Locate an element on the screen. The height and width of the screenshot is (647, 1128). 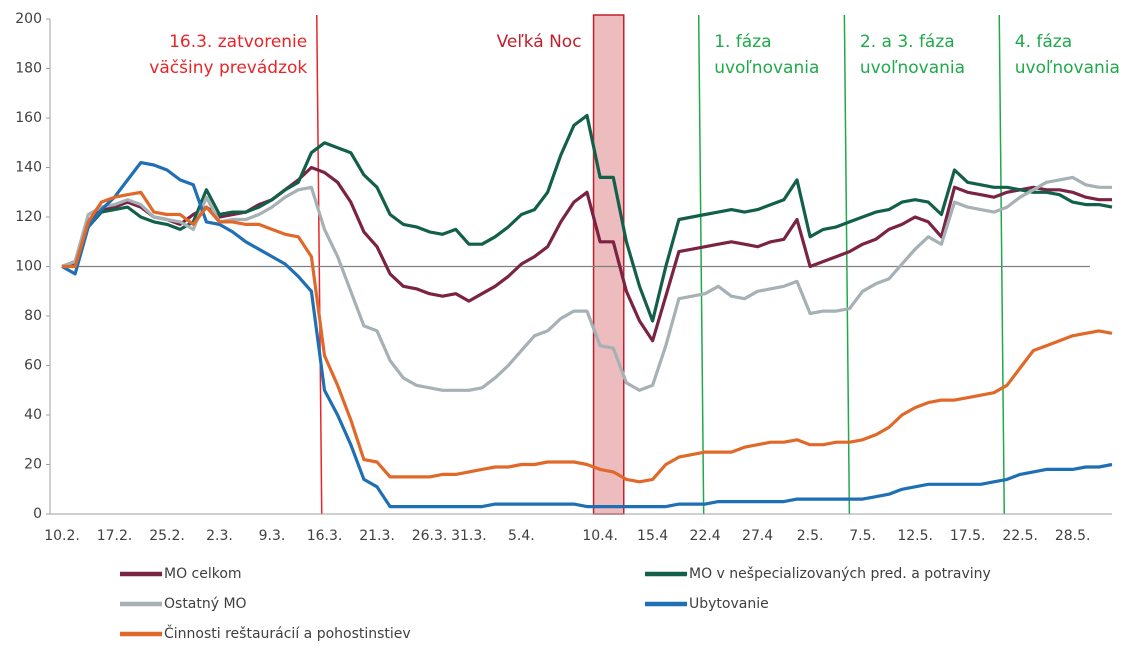
y-tick-label: 80 is located at coordinates (33, 316).